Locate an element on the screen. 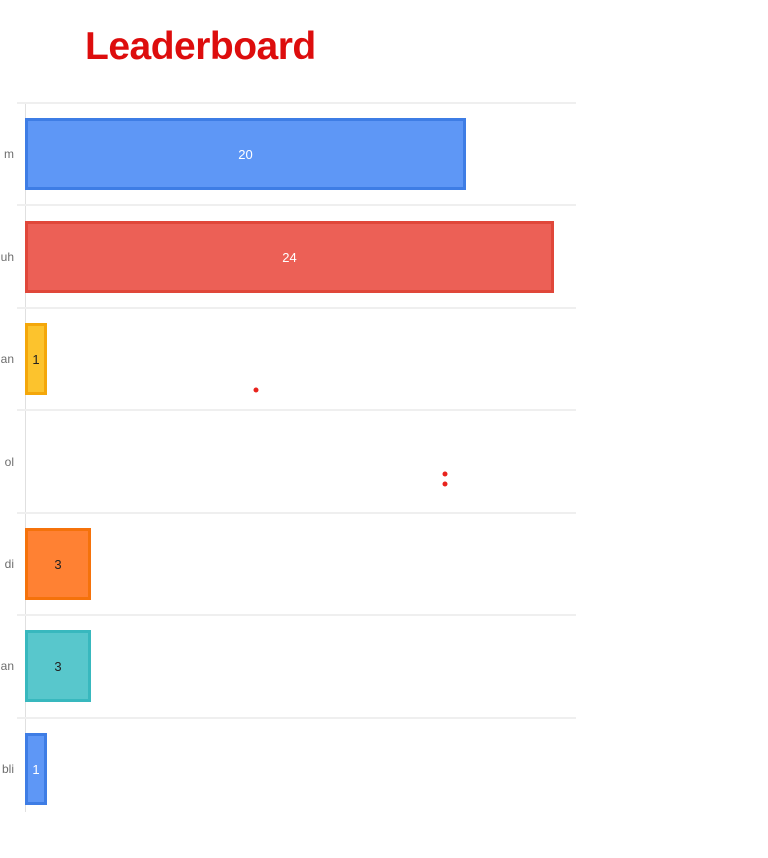  bar-row-1: 20 is located at coordinates (245, 154).